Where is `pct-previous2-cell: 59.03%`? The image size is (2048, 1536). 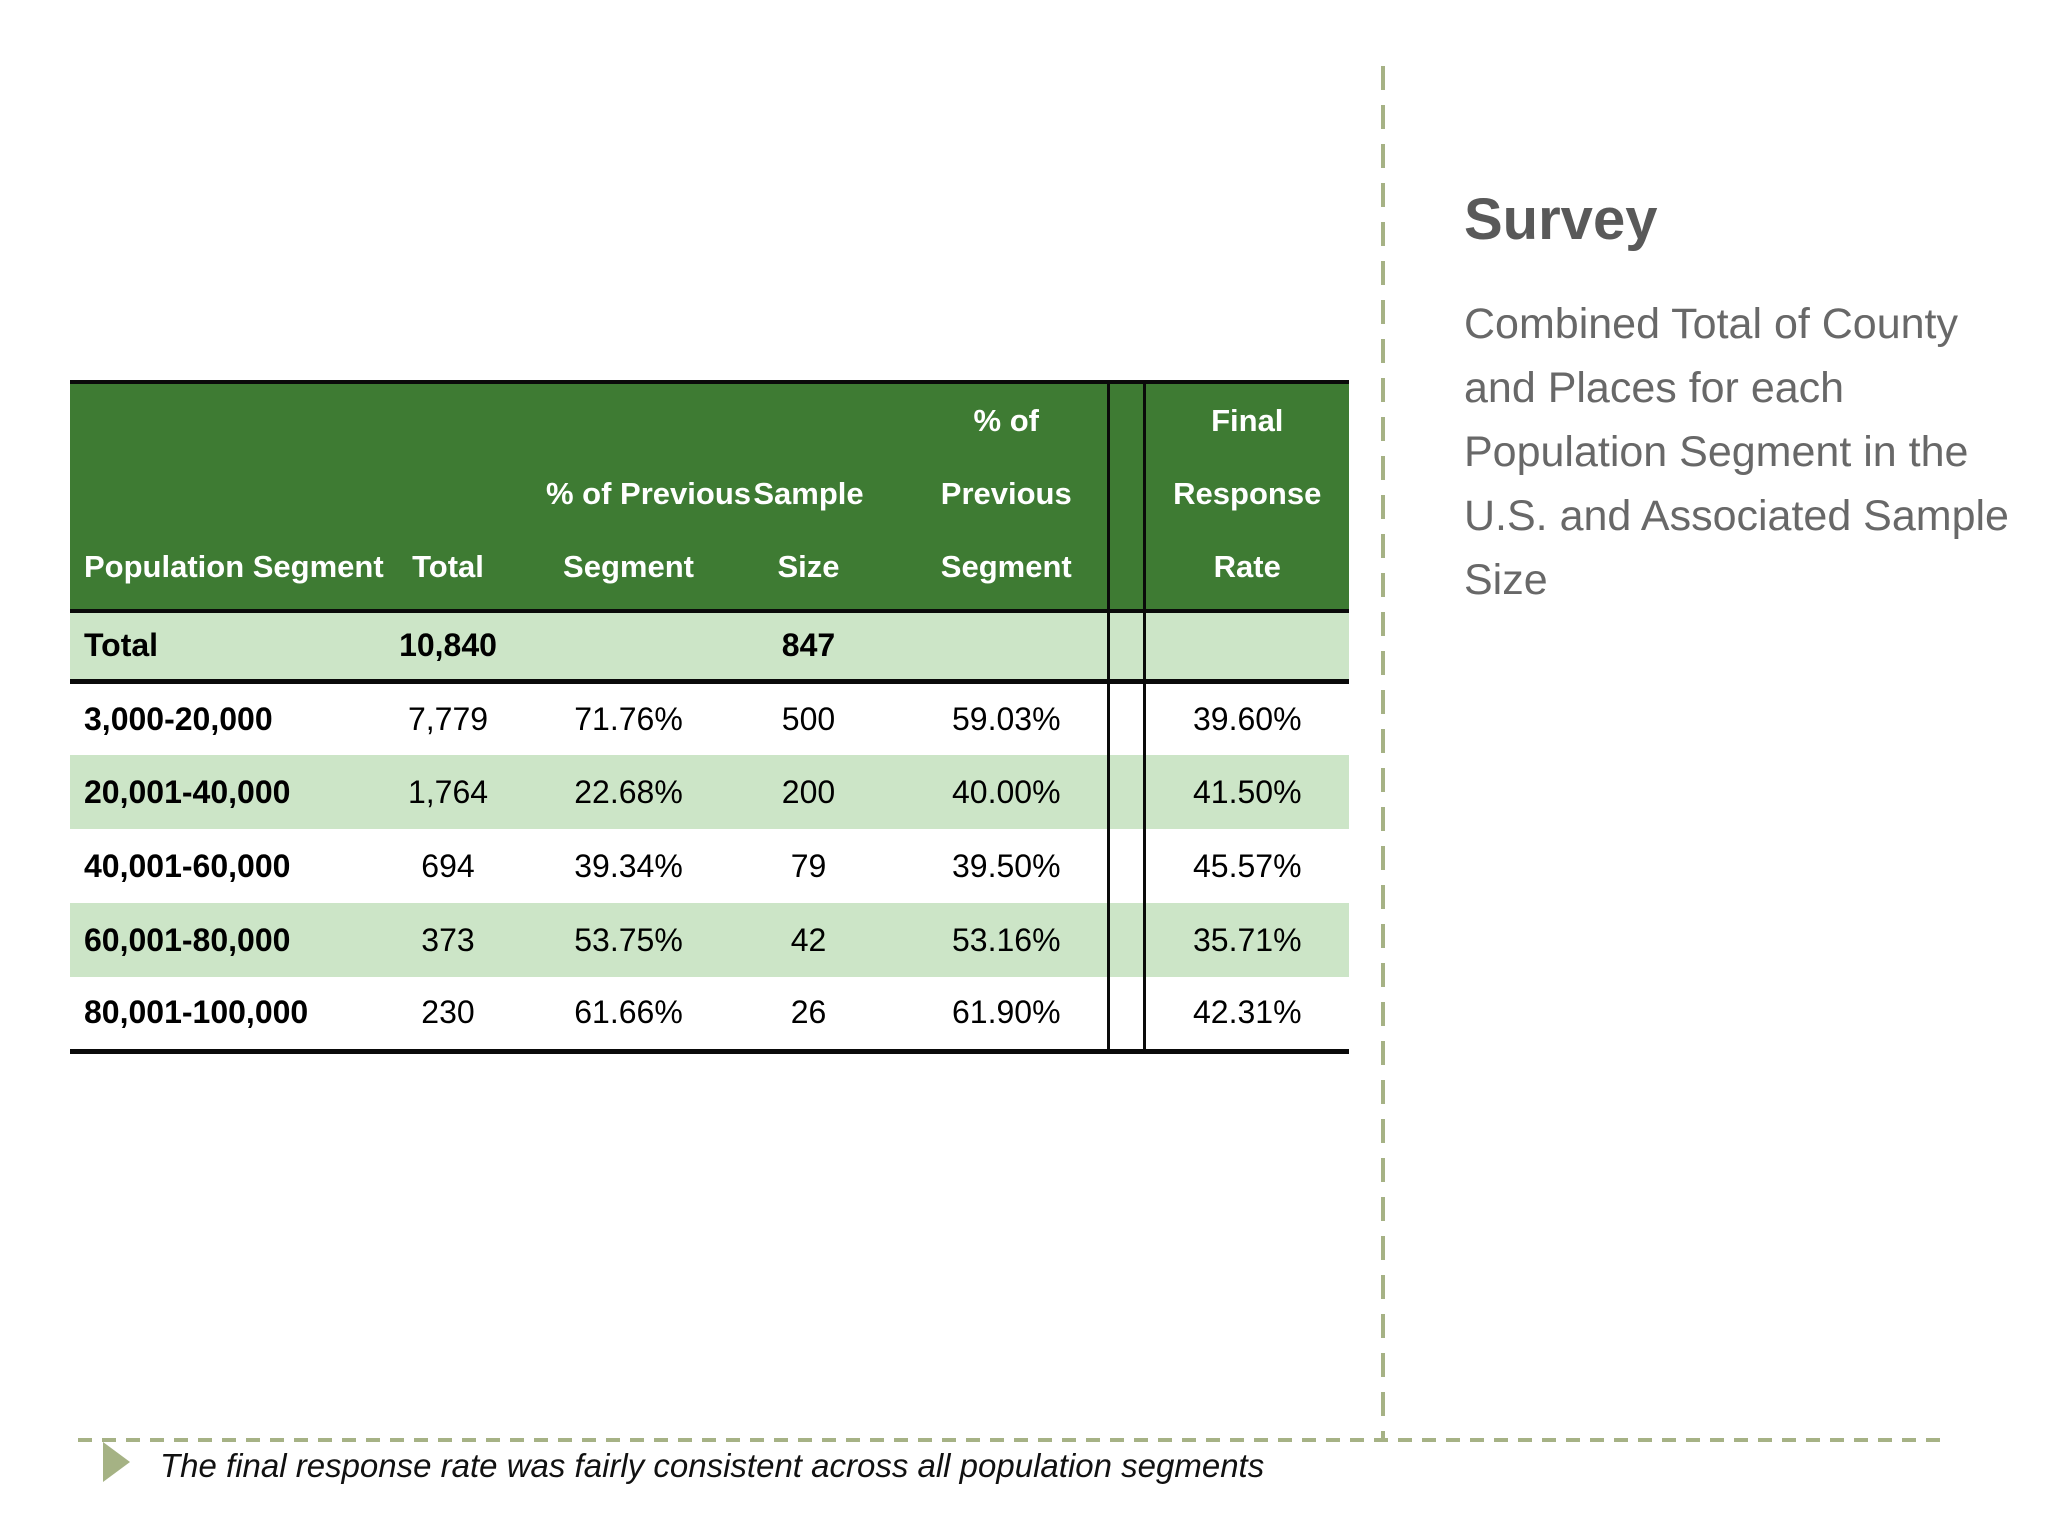
pct-previous2-cell: 59.03% is located at coordinates (1006, 718).